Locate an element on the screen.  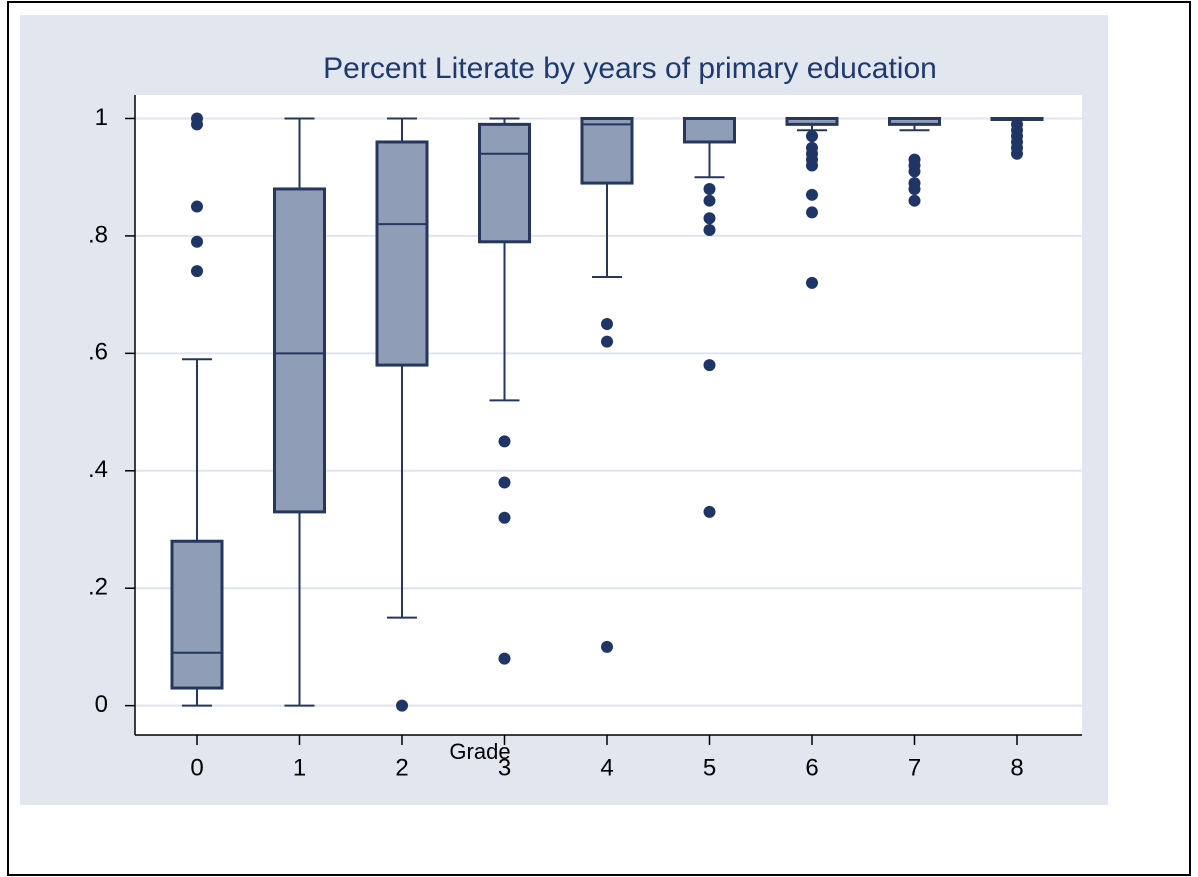
x-tick-label: 7 is located at coordinates (914, 767).